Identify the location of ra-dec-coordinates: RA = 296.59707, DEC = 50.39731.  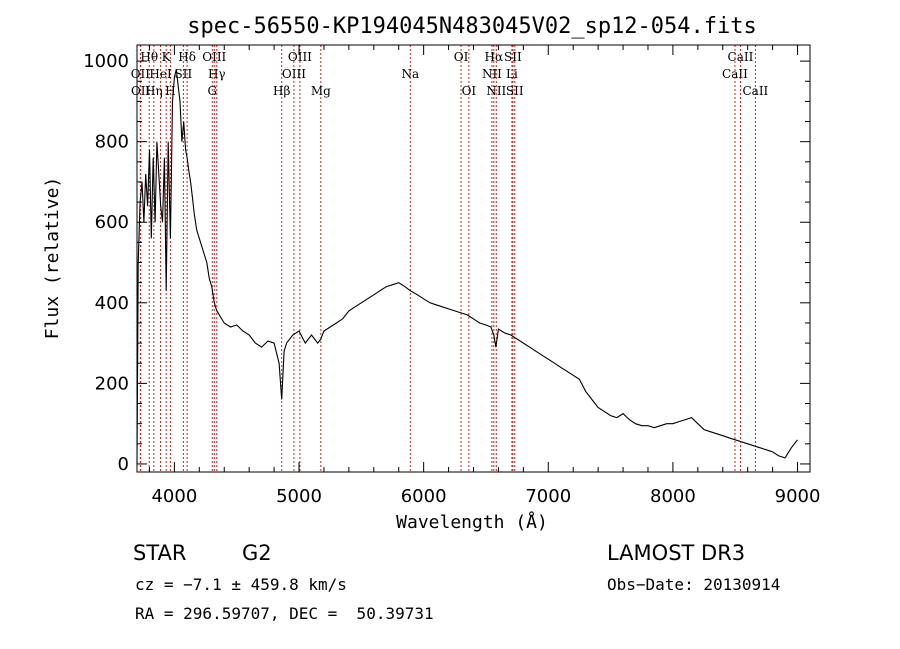
(284, 613).